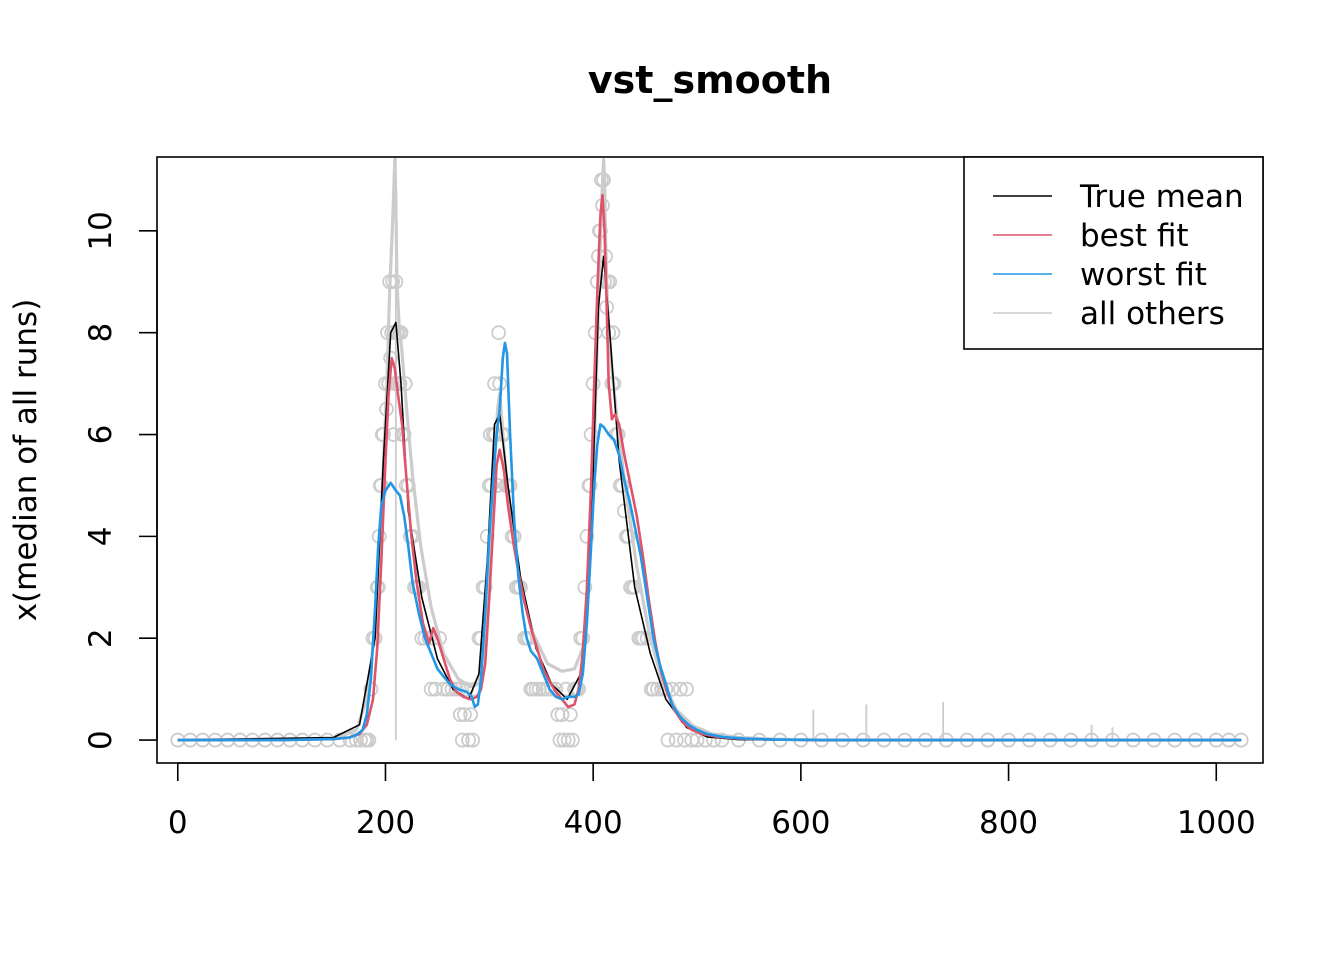  I want to click on x-tick-label: 800, so click(1008, 823).